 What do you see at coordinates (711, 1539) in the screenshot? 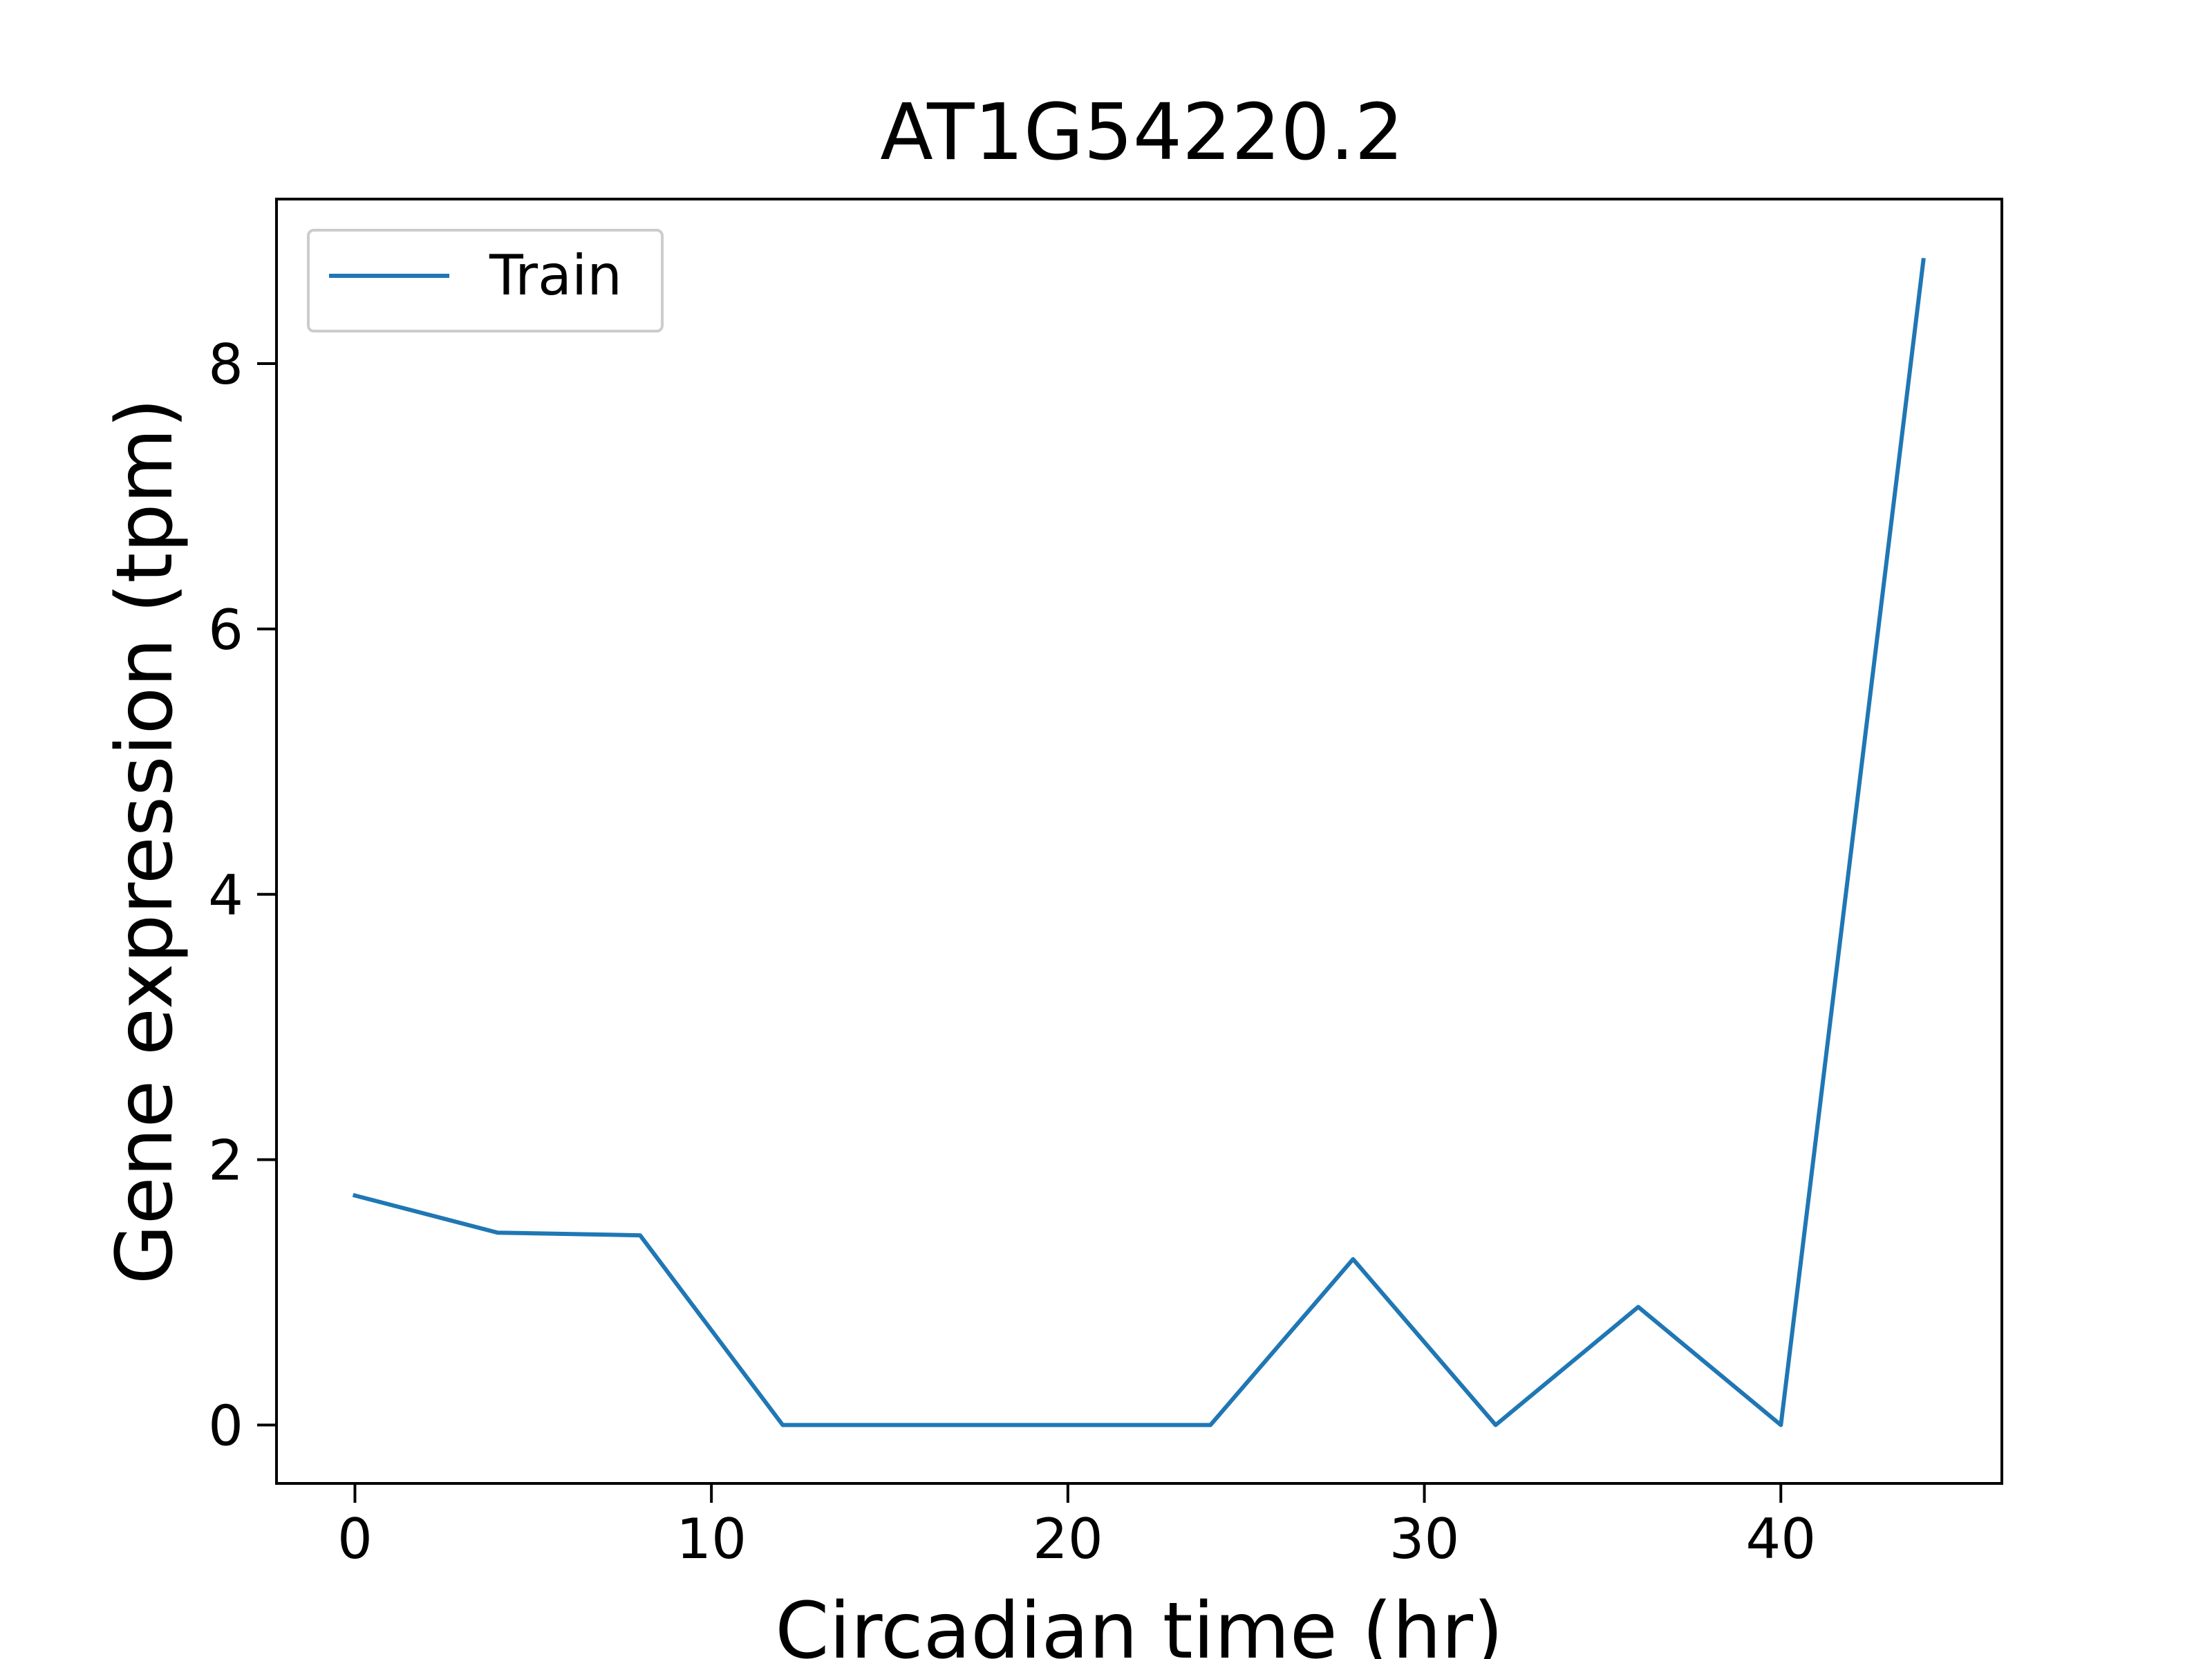
I see `x-tick-label: 10` at bounding box center [711, 1539].